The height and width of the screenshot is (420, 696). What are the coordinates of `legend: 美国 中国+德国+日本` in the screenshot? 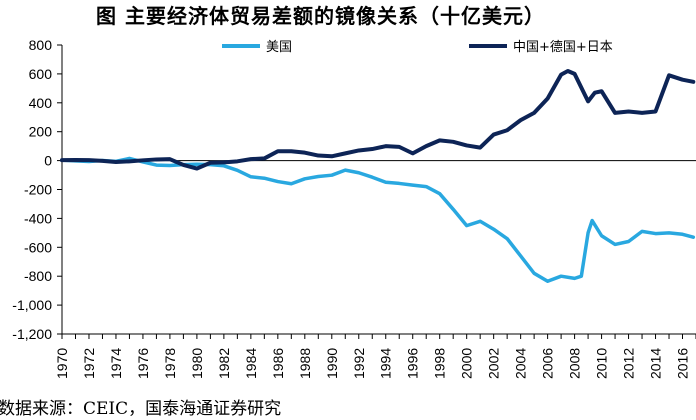 It's located at (417, 47).